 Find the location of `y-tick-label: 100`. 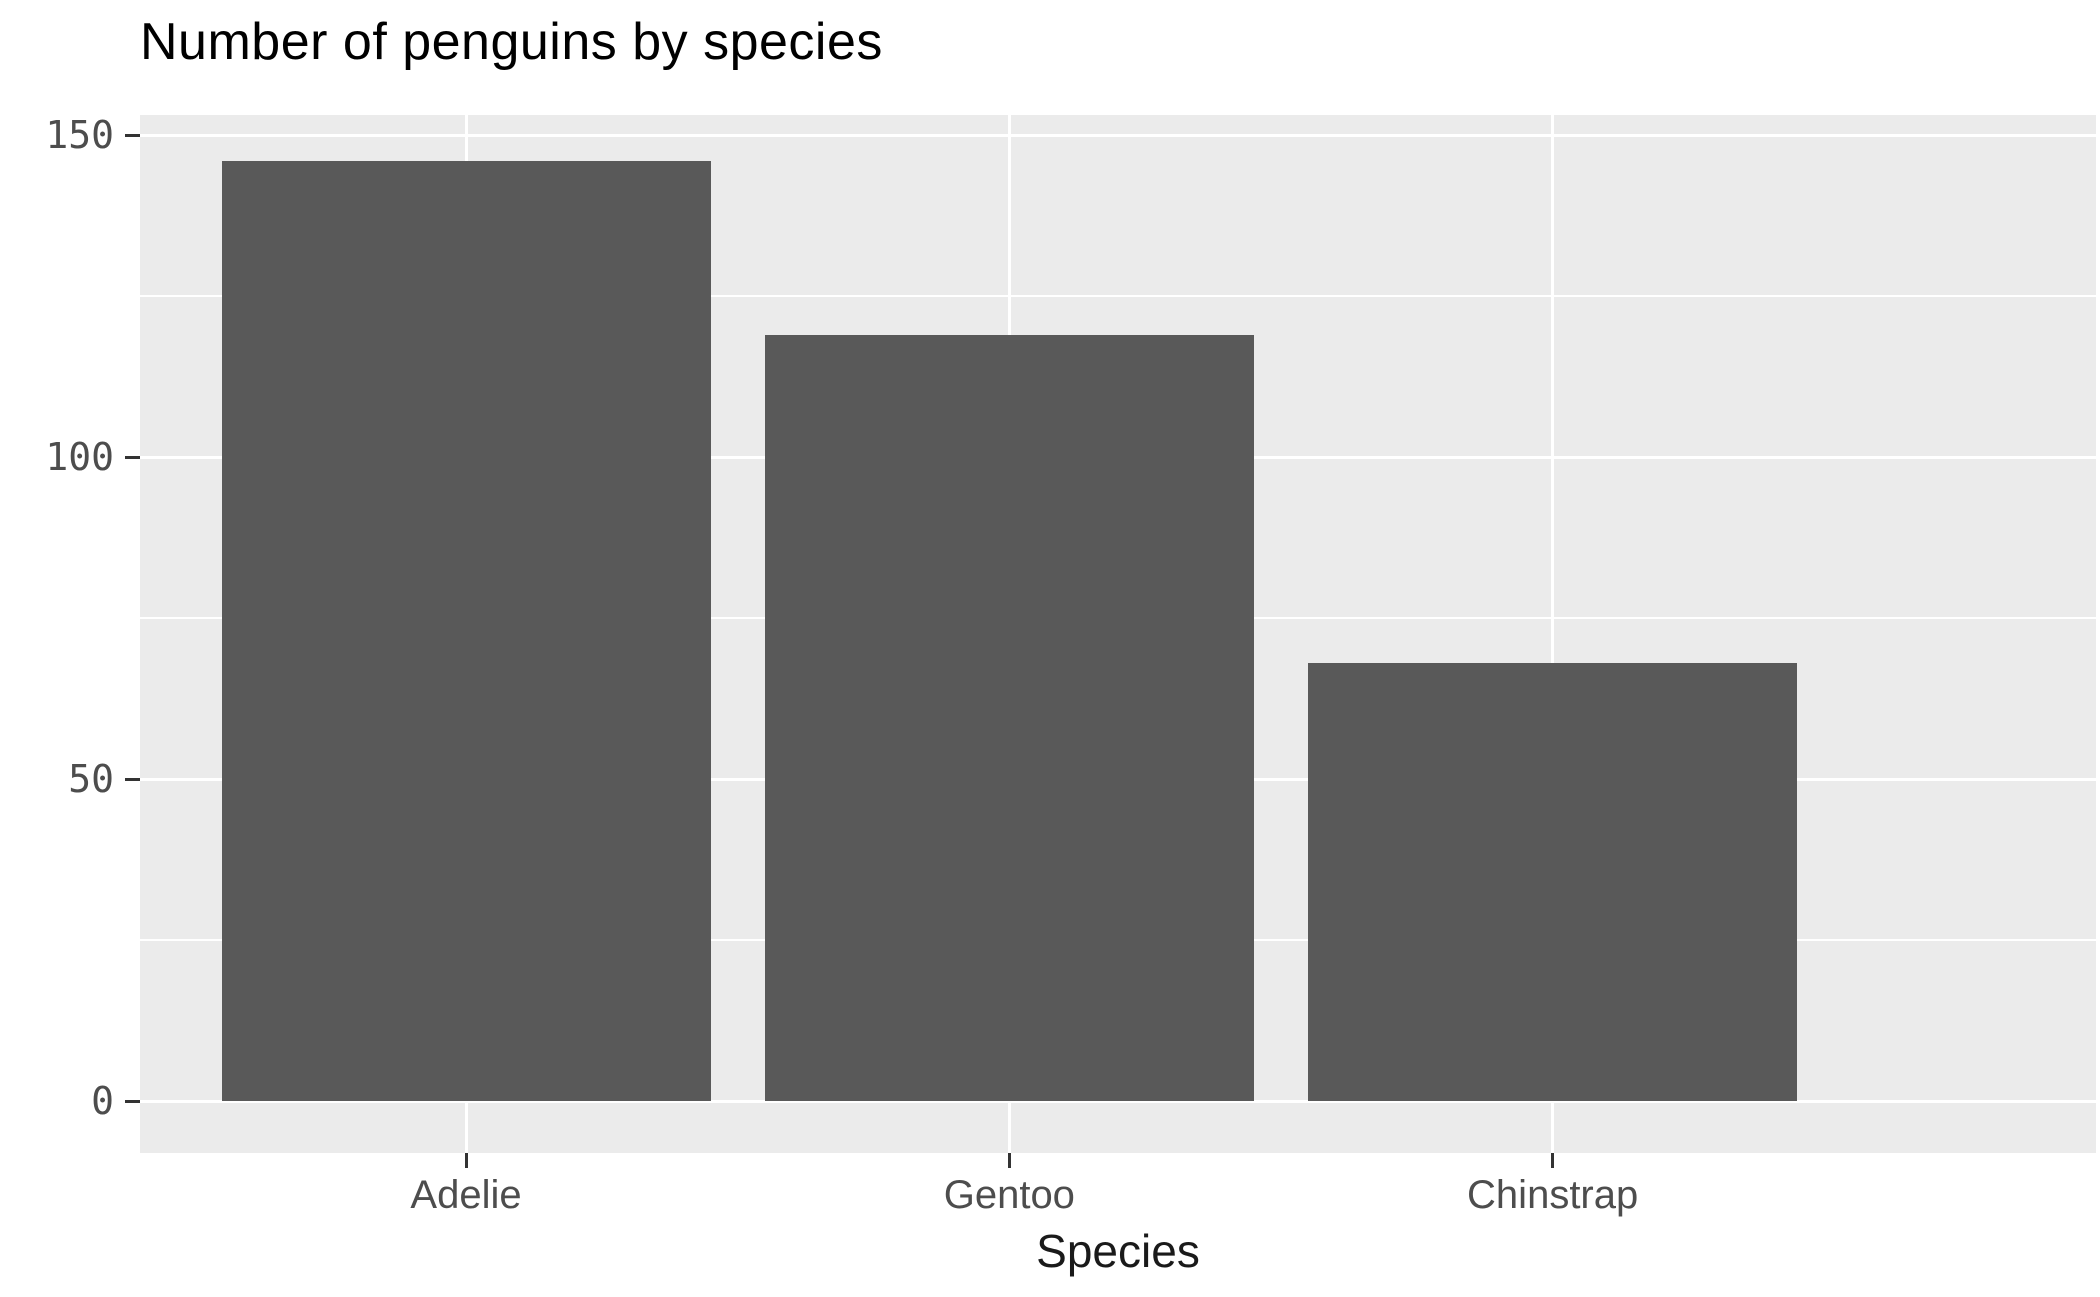

y-tick-label: 100 is located at coordinates (79, 457).